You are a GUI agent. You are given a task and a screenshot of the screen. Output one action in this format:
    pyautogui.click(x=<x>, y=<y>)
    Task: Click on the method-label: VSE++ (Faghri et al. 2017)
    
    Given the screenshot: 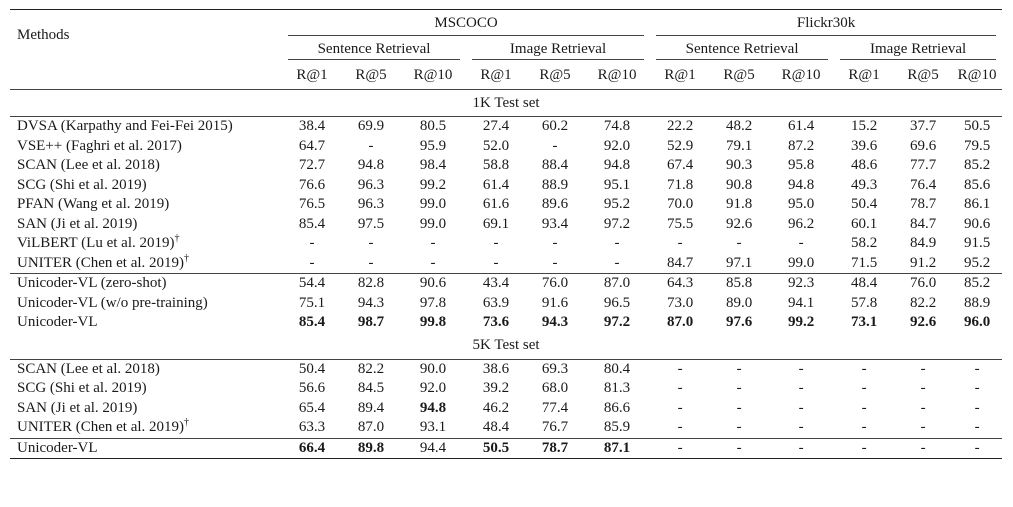 What is the action you would take?
    pyautogui.click(x=99, y=145)
    